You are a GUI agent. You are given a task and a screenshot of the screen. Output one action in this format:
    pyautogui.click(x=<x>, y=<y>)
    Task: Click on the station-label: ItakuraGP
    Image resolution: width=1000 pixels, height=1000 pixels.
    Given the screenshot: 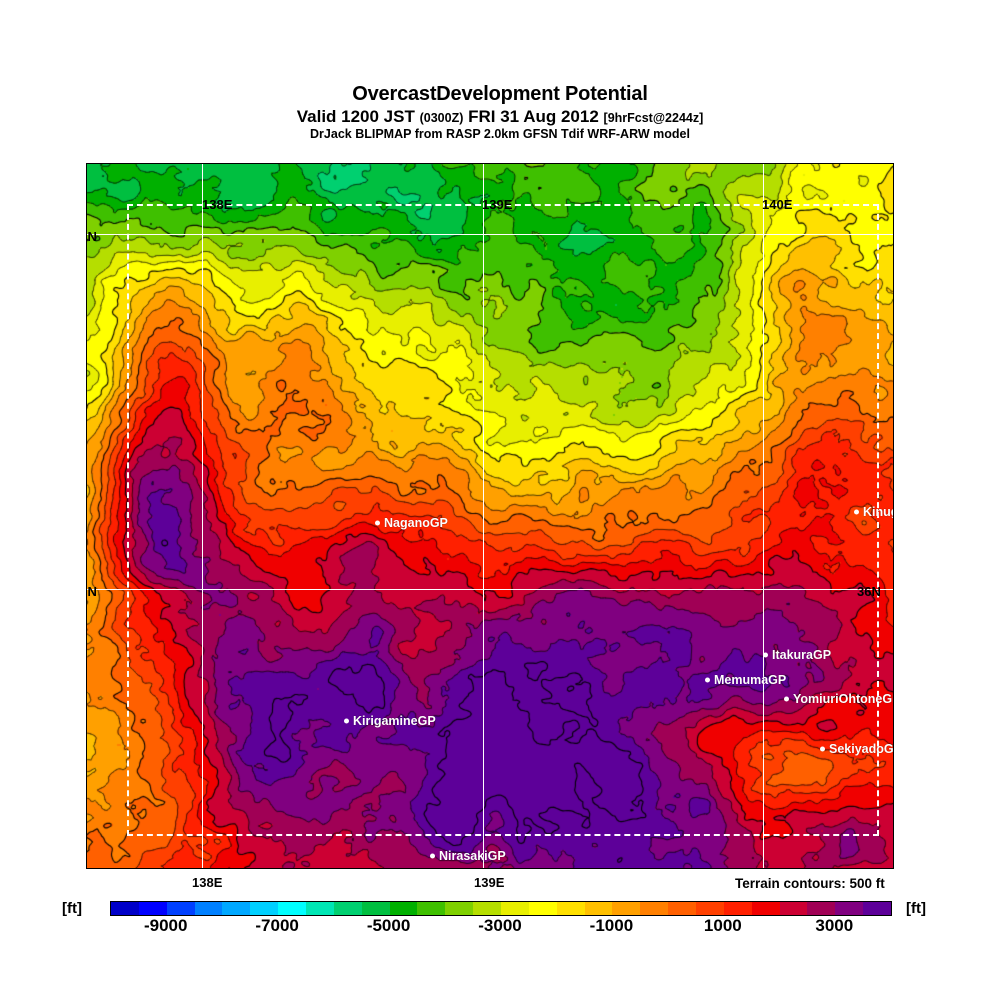 What is the action you would take?
    pyautogui.click(x=802, y=654)
    